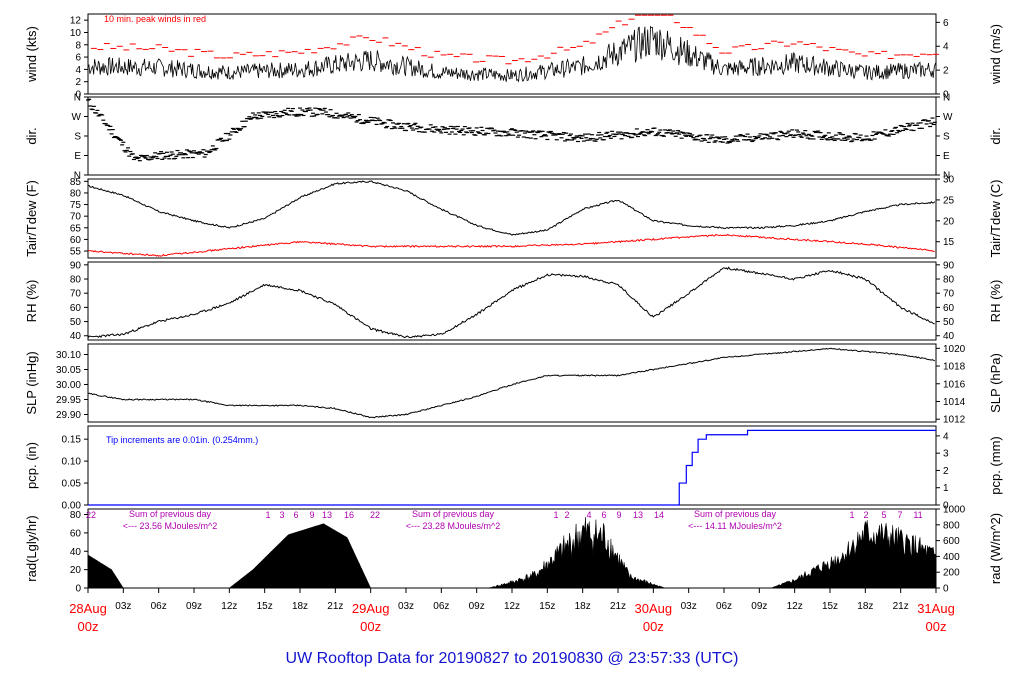 This screenshot has height=700, width=1024. Describe the element at coordinates (31, 548) in the screenshot. I see `rad-ylabel: rad(Lgly/hr)` at that location.